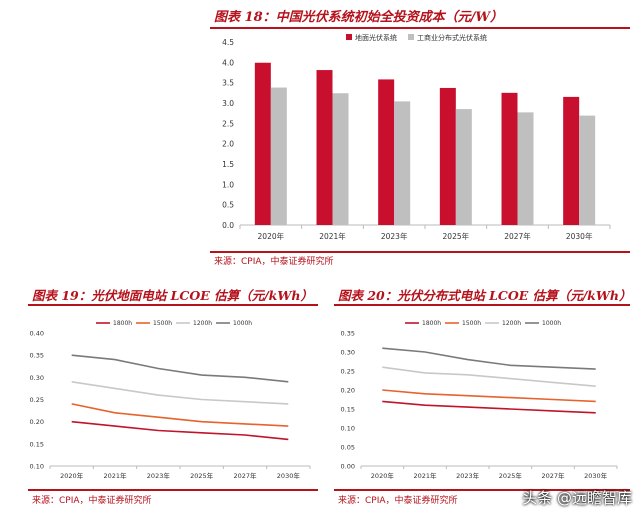 The image size is (640, 514). What do you see at coordinates (92, 501) in the screenshot?
I see `figure-19-source: 来源：CPIA，中泰证券研究所` at bounding box center [92, 501].